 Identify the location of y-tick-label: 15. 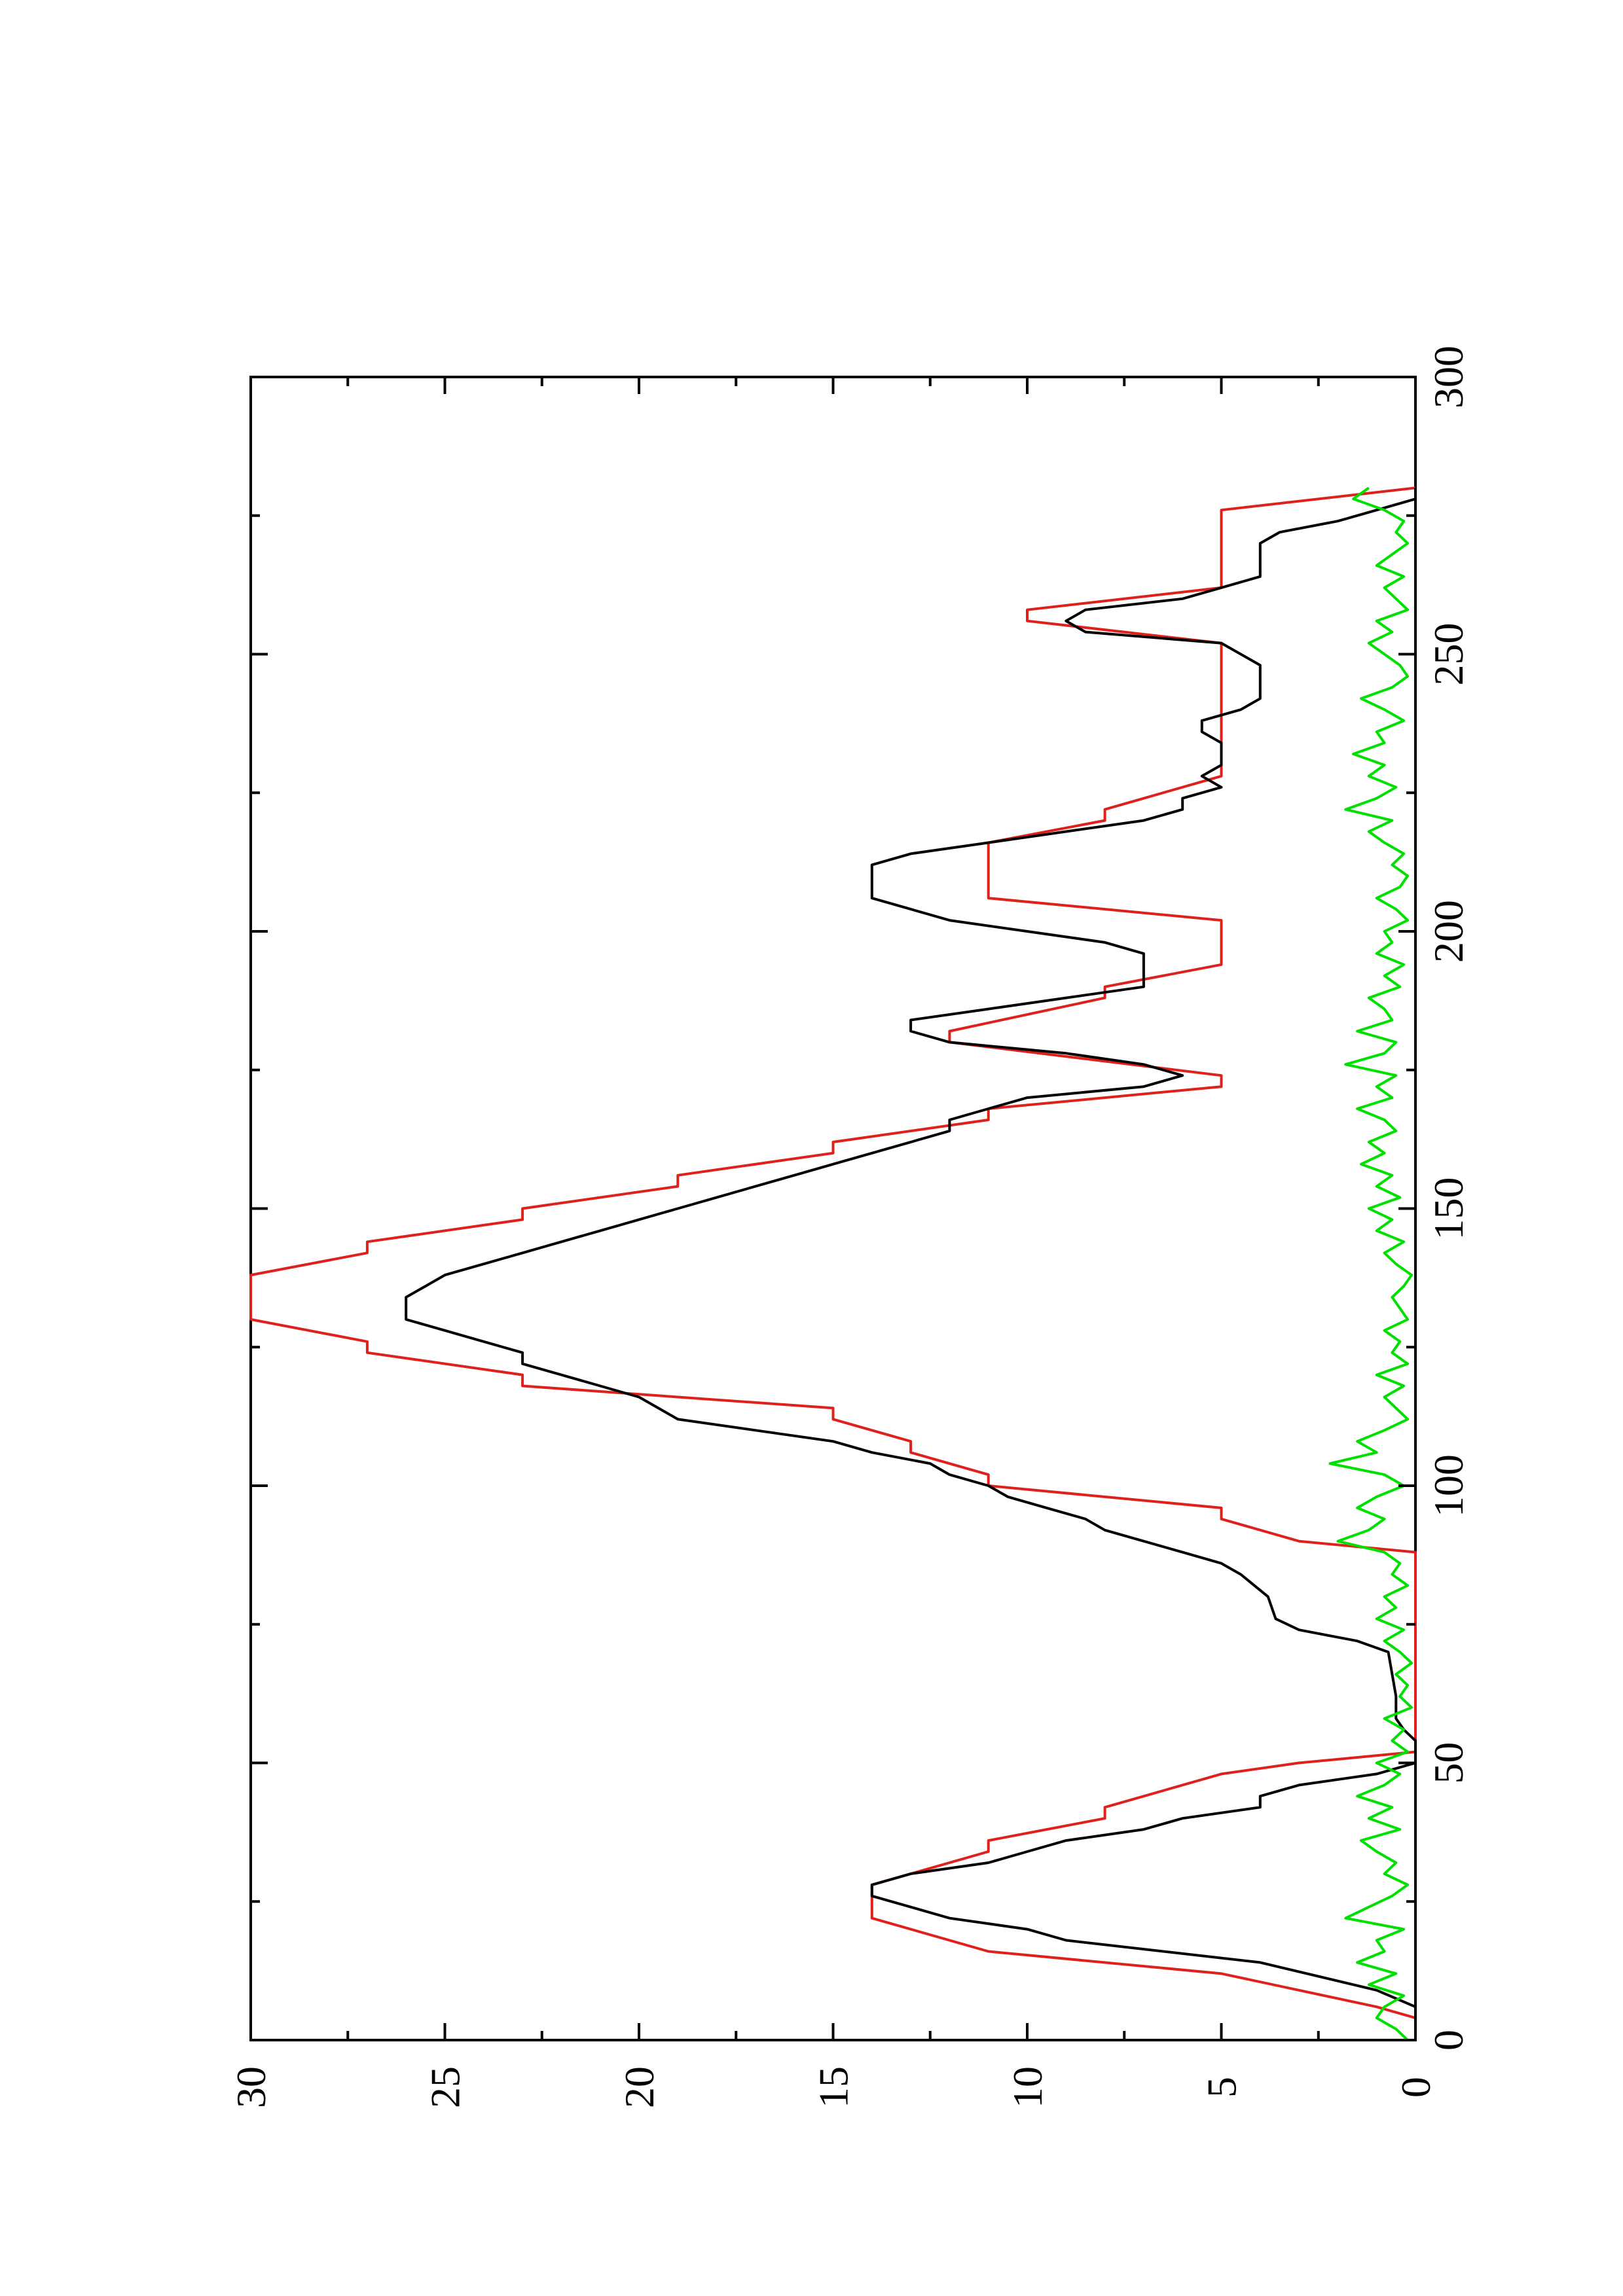
(834, 2087).